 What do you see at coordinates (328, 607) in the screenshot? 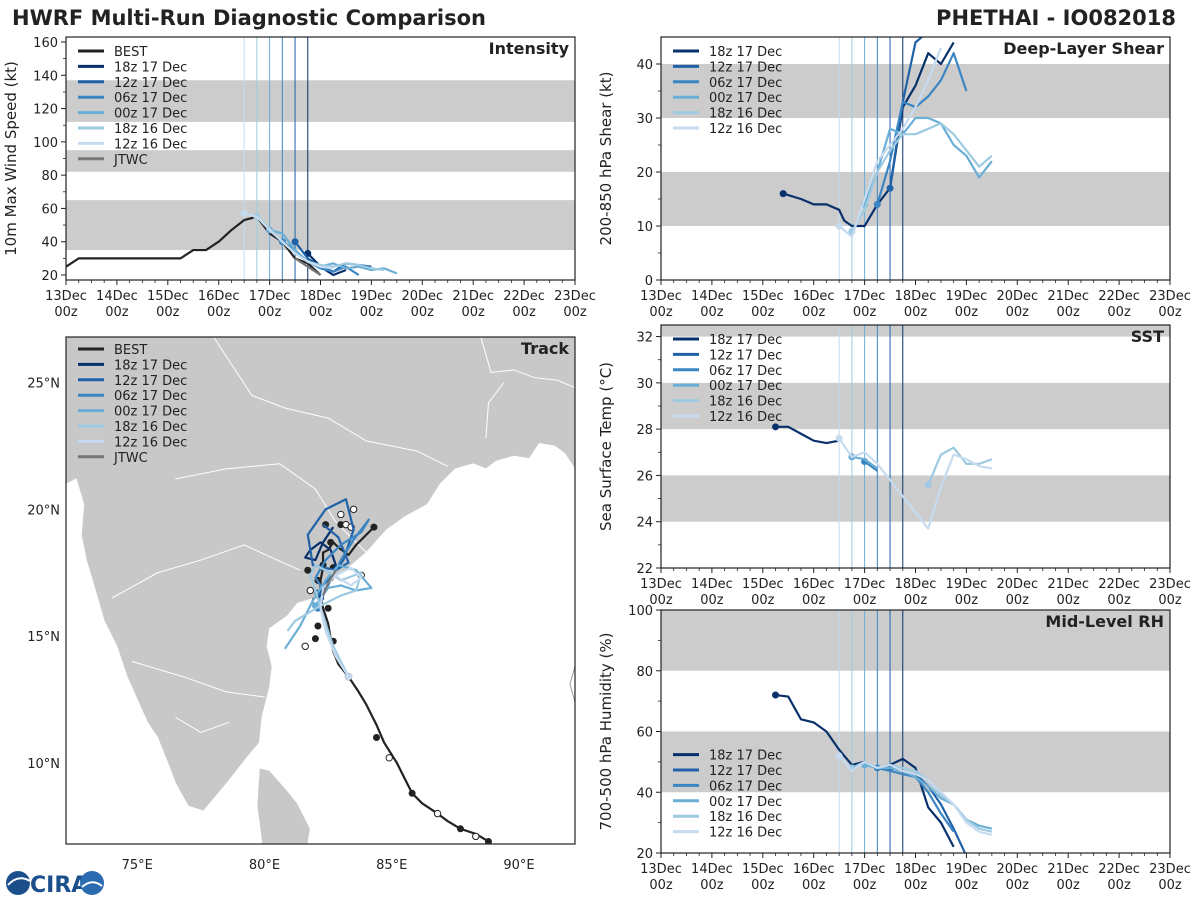
I see `track-line-00z-17-dec` at bounding box center [328, 607].